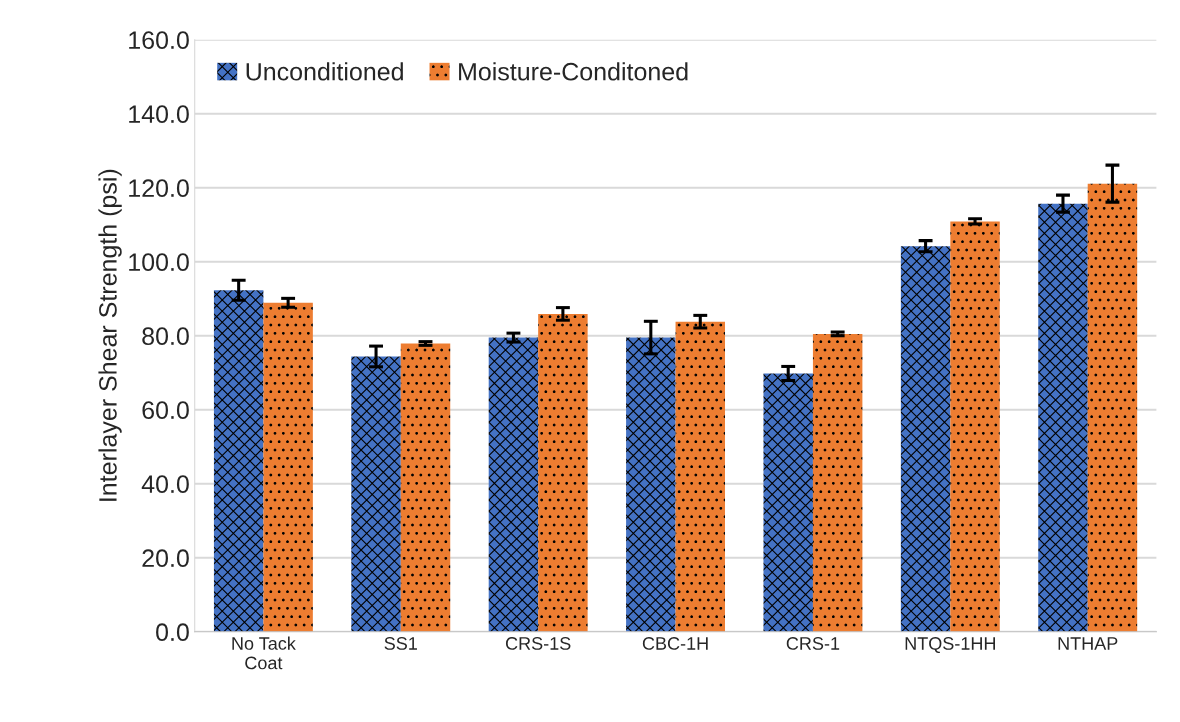 The height and width of the screenshot is (722, 1180). What do you see at coordinates (165, 336) in the screenshot?
I see `y-tick-label: 80.0` at bounding box center [165, 336].